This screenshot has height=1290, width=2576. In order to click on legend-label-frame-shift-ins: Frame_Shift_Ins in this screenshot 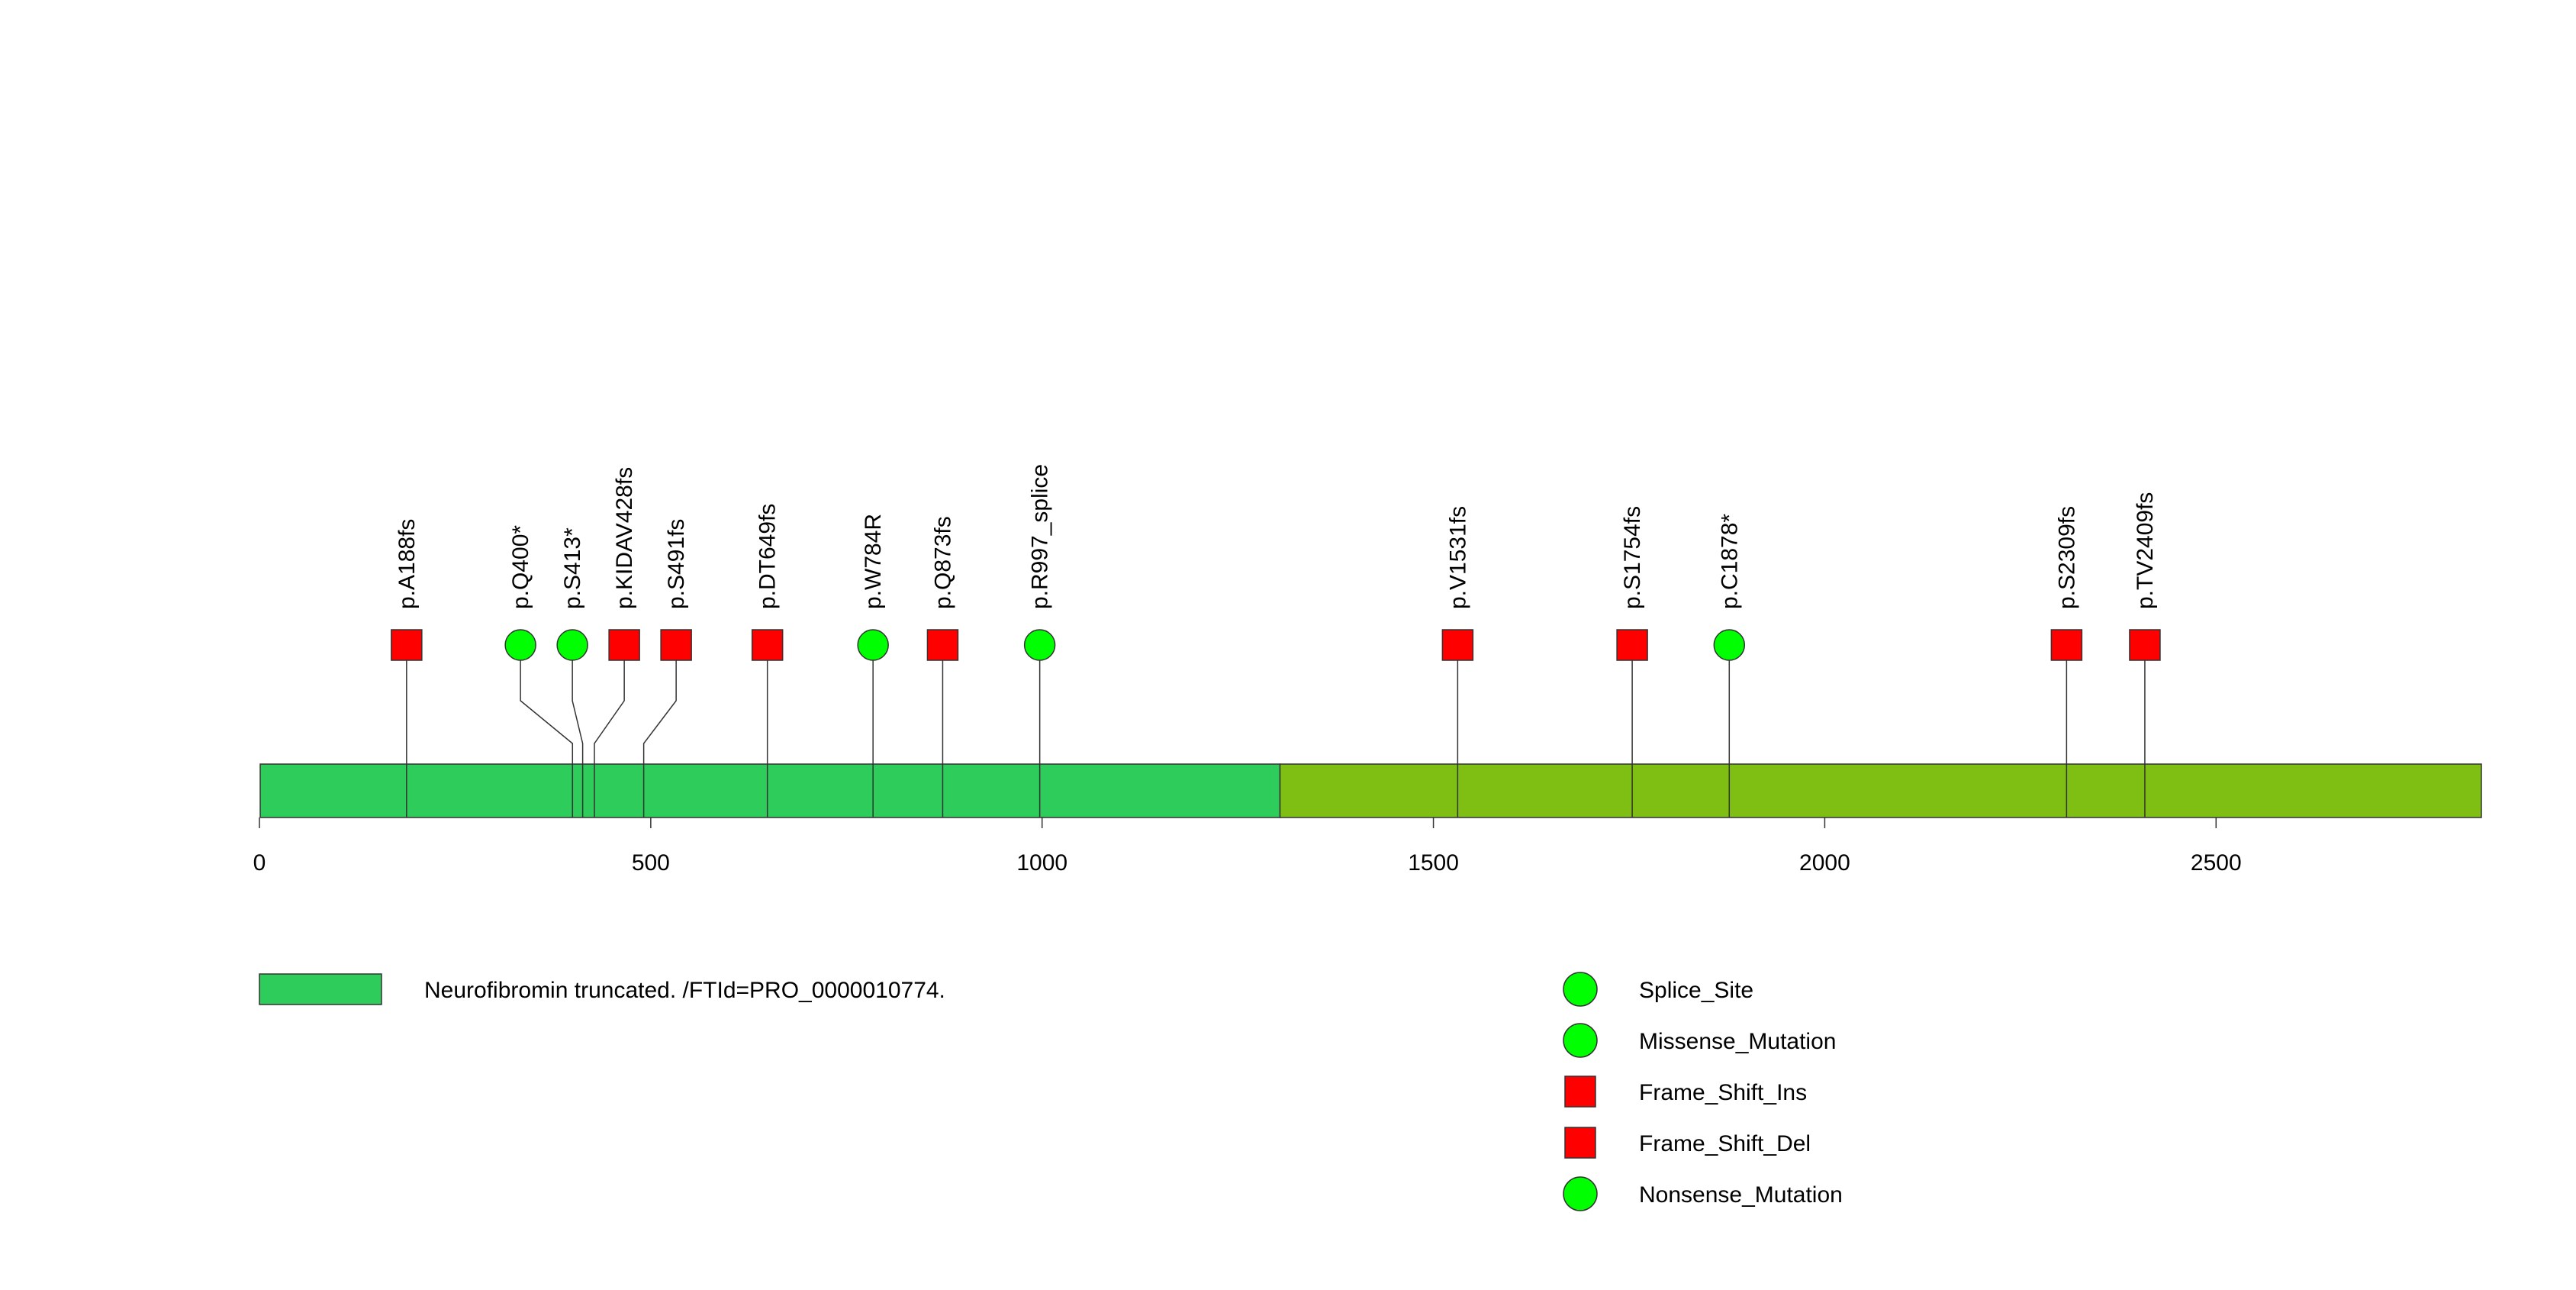, I will do `click(1723, 1092)`.